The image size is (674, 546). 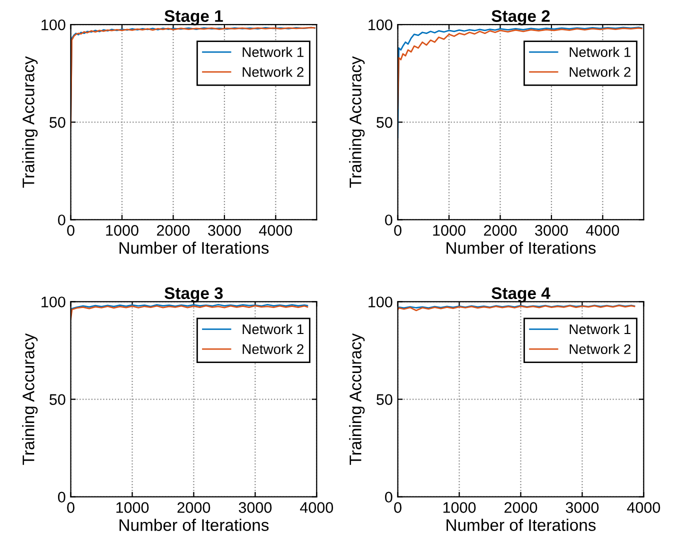 What do you see at coordinates (521, 294) in the screenshot?
I see `chart-title: Stage 4` at bounding box center [521, 294].